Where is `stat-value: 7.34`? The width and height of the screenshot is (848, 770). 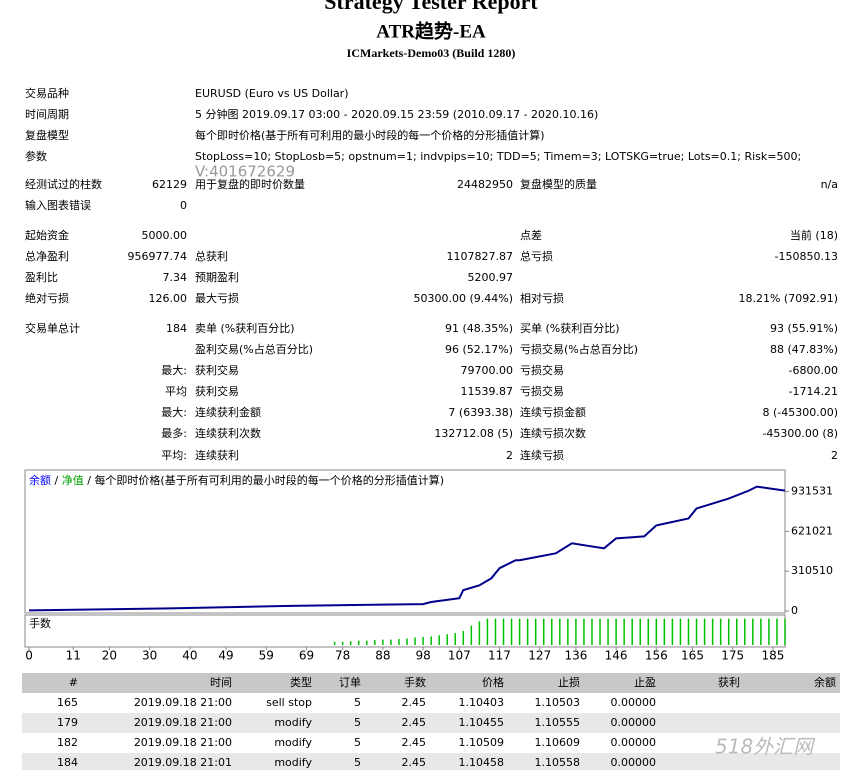
stat-value: 7.34 is located at coordinates (175, 277).